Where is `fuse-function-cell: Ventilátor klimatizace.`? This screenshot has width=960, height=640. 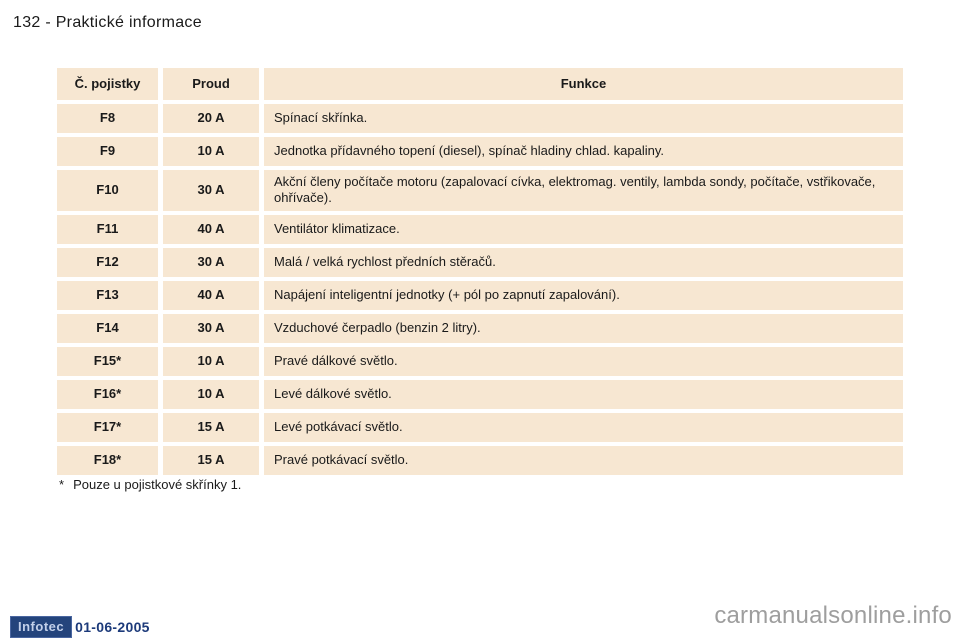 fuse-function-cell: Ventilátor klimatizace. is located at coordinates (583, 229).